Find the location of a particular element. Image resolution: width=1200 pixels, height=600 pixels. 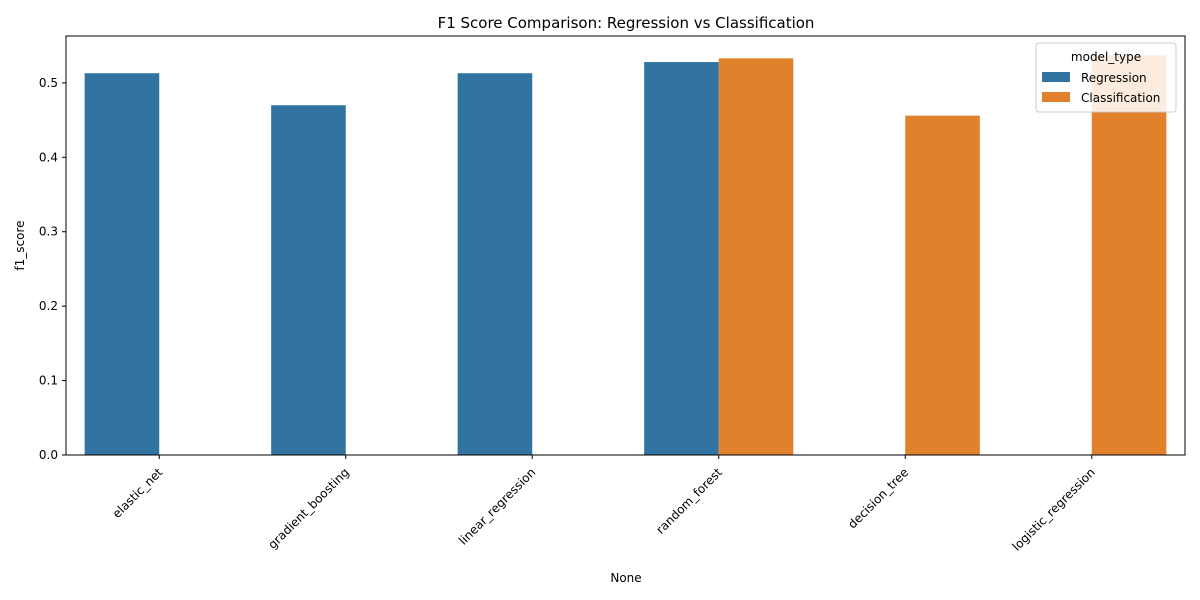

x-tick-label-decision-tree: decision_tree is located at coordinates (878, 498).